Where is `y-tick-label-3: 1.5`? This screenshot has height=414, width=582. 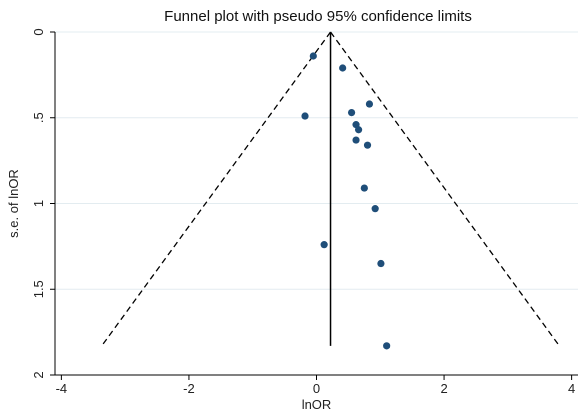
y-tick-label-3: 1.5 is located at coordinates (38, 289).